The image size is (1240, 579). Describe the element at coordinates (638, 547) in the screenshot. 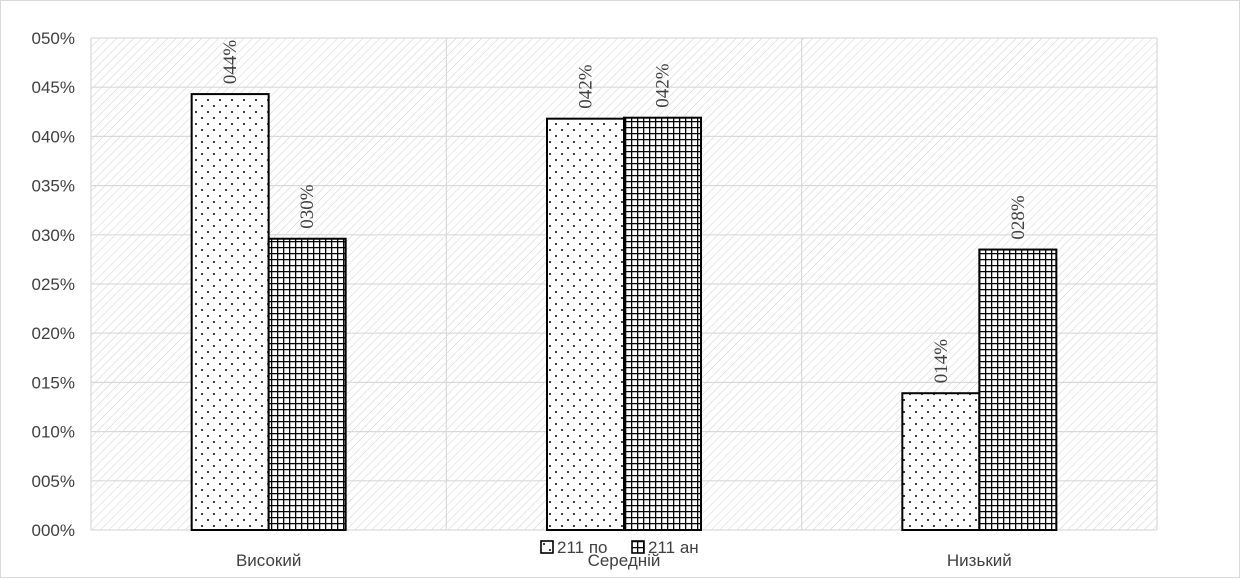

I see `legend-swatch-grid` at that location.